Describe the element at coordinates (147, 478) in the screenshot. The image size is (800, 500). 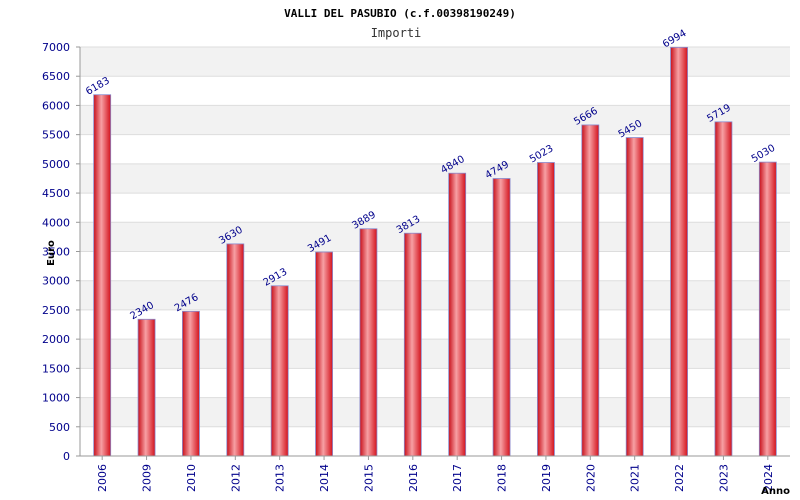
I see `x-tick-label: 2009` at that location.